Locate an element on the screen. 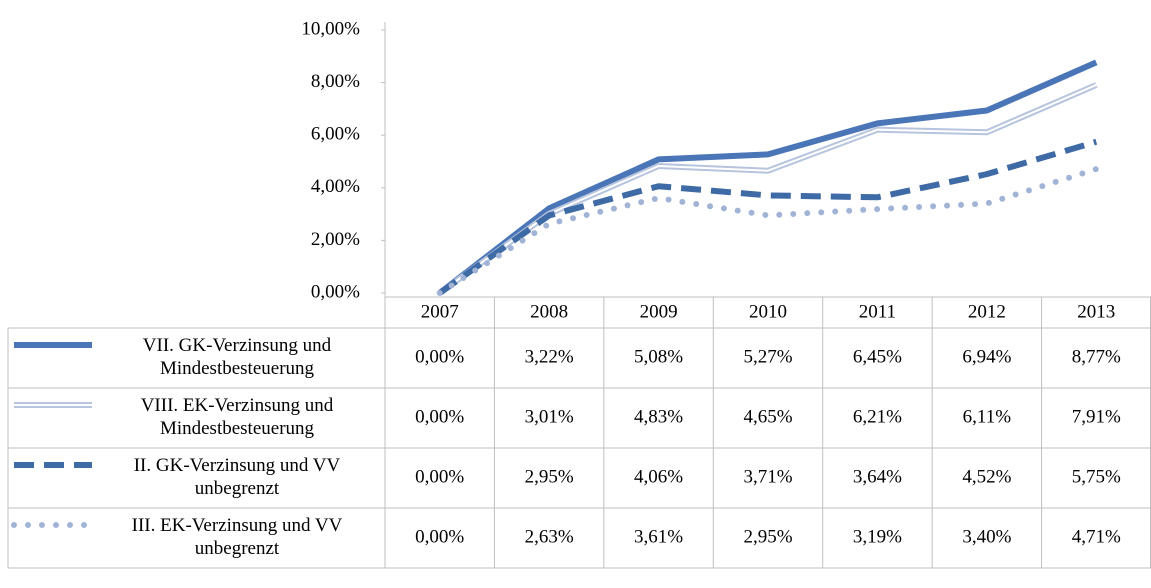 This screenshot has width=1151, height=588. table-value: 5,27% is located at coordinates (767, 356).